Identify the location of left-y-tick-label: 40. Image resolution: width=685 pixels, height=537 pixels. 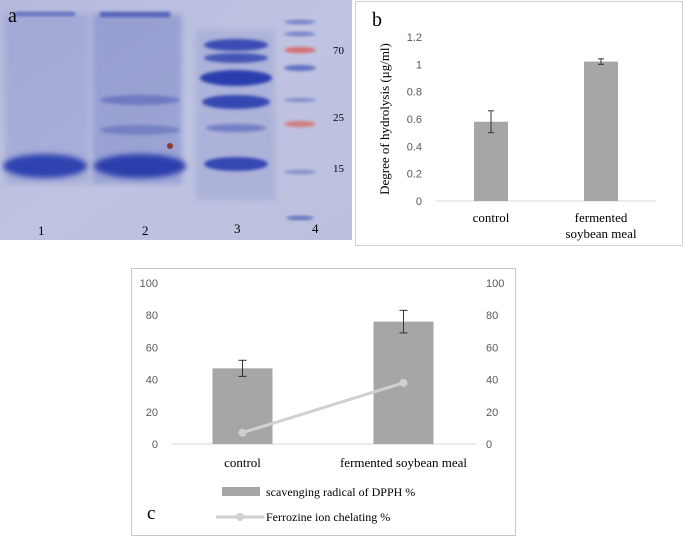
(152, 381).